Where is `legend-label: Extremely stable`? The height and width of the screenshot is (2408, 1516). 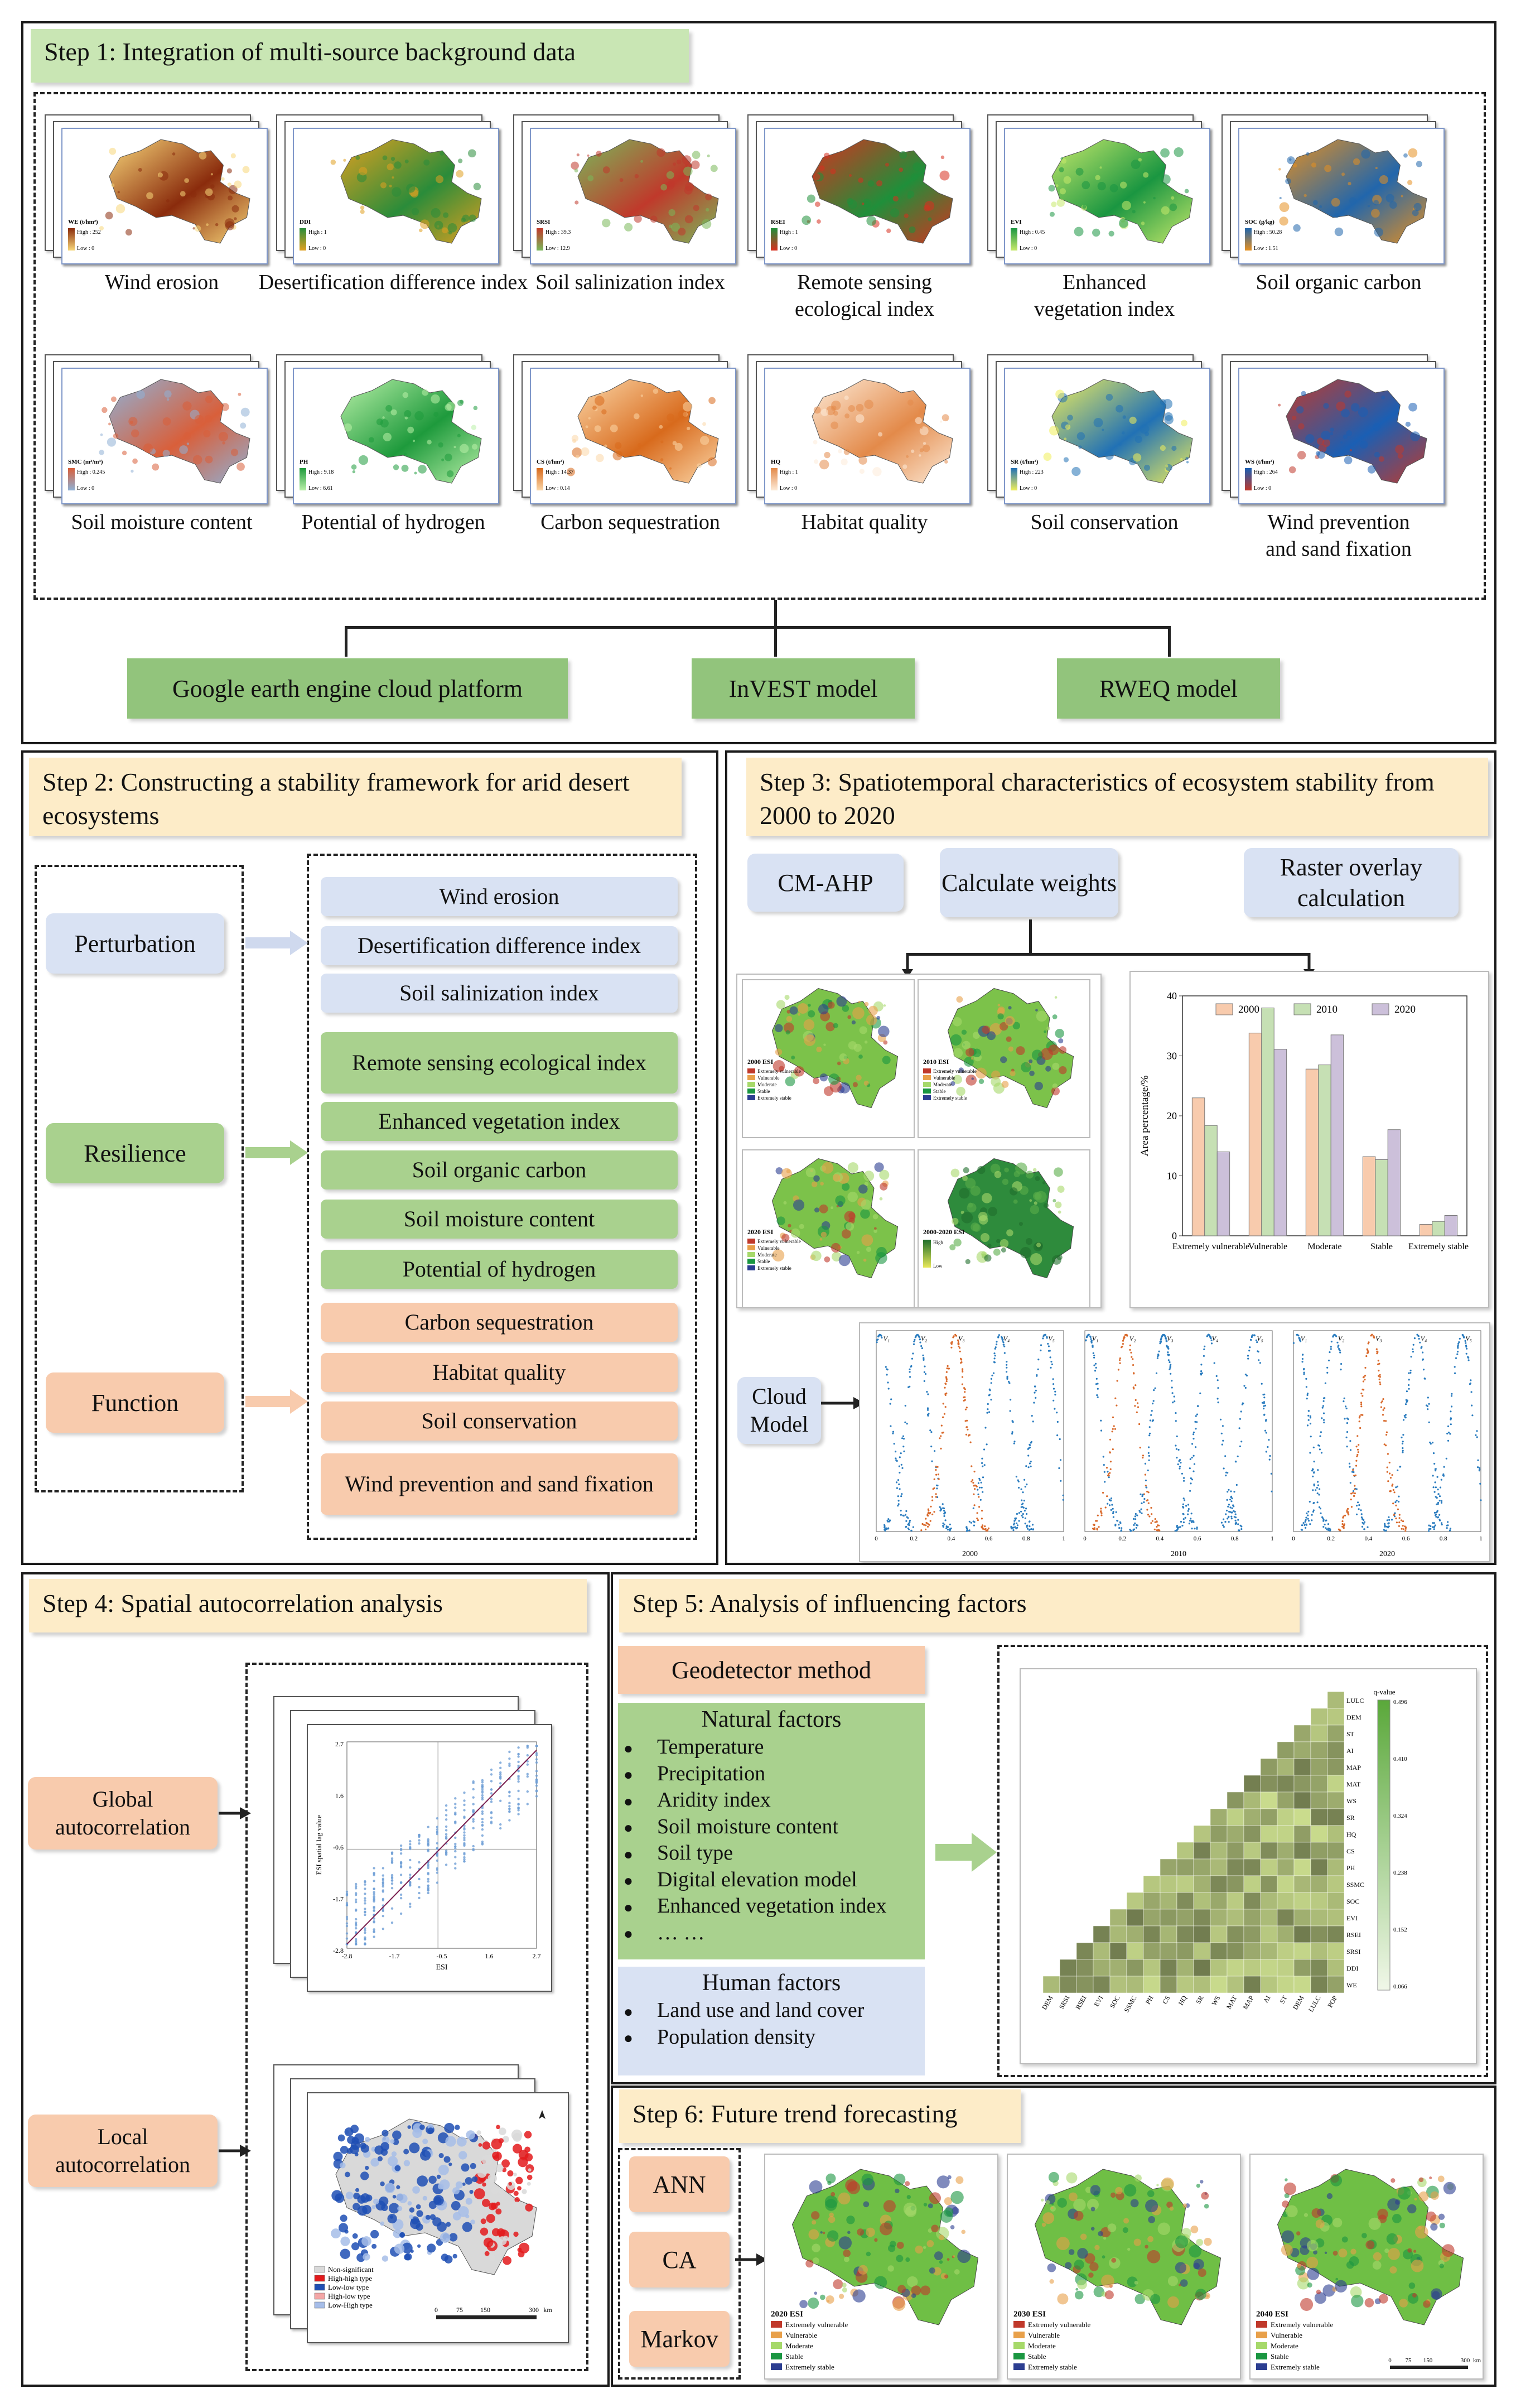 legend-label: Extremely stable is located at coordinates (774, 1268).